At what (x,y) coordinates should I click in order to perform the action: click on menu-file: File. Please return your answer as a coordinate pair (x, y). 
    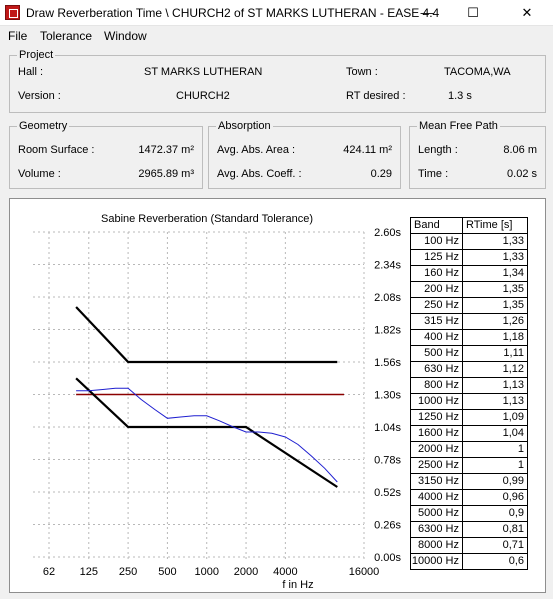
    Looking at the image, I should click on (18, 36).